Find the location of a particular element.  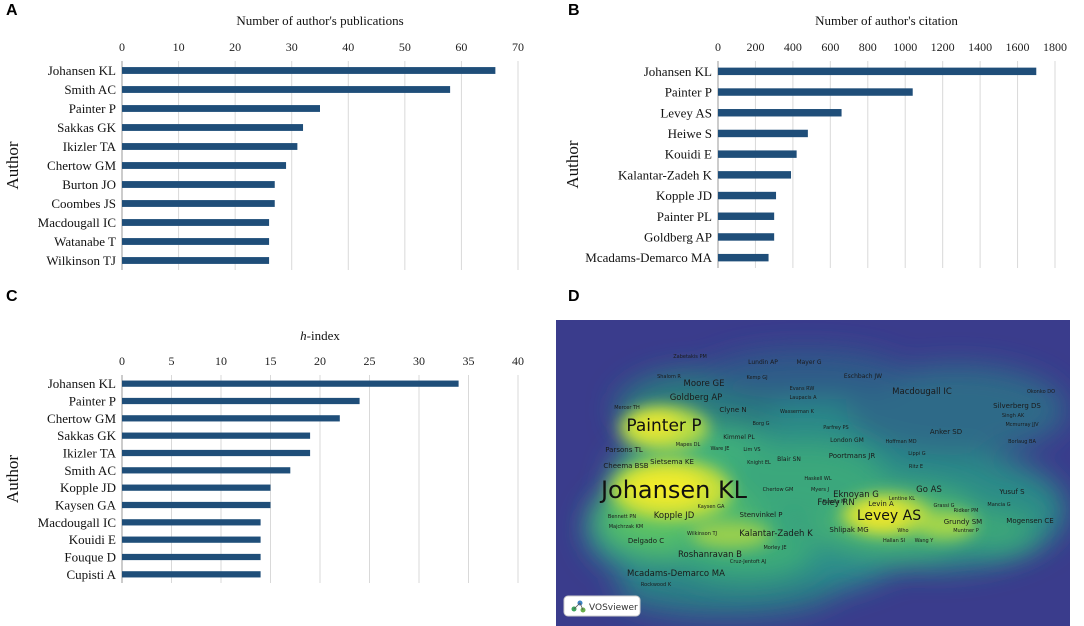

network-node-label: Kemp GJ is located at coordinates (756, 378).